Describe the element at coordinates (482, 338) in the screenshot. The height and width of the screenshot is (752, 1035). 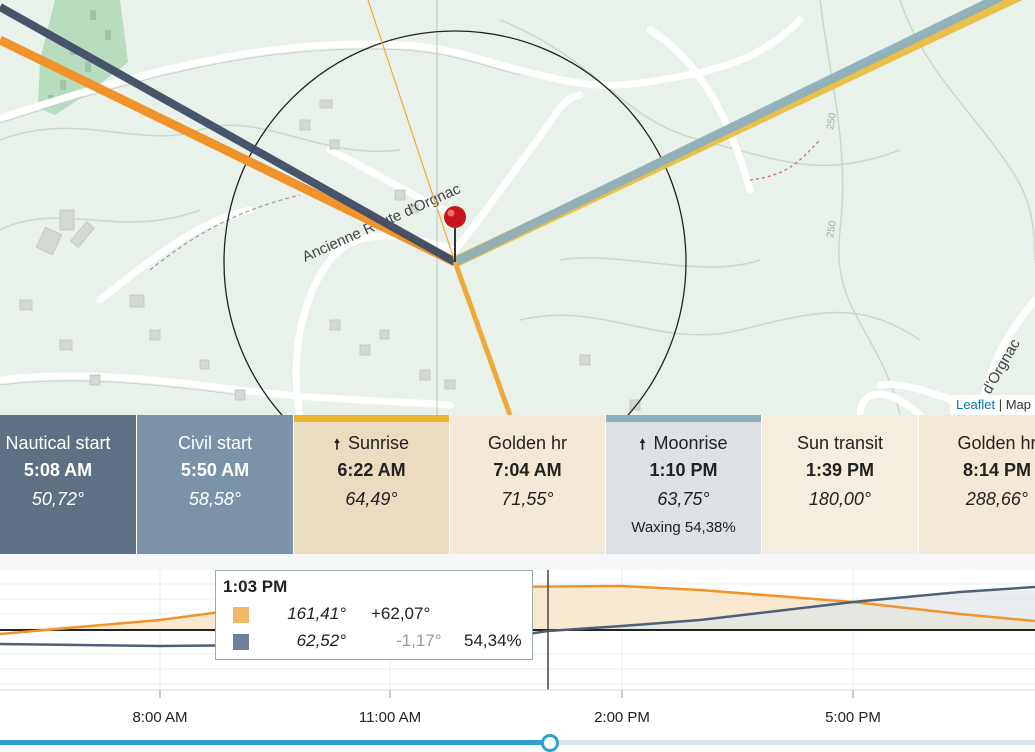
I see `sun-current-line` at that location.